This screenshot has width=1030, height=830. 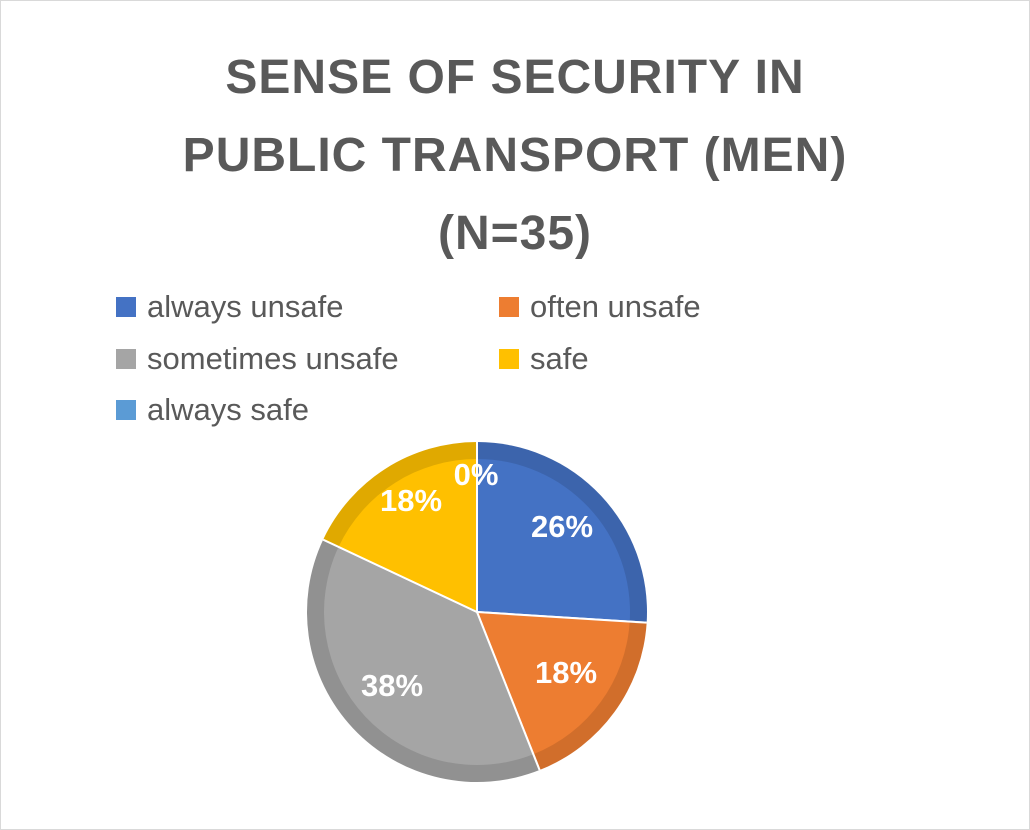 I want to click on data-label-often-unsafe: 18%, so click(x=566, y=672).